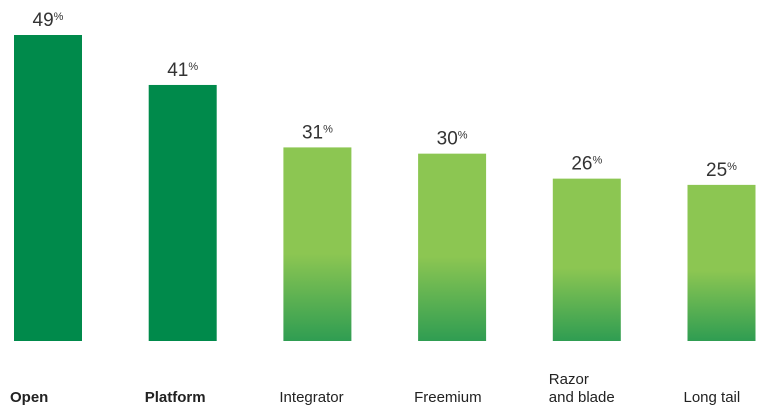 The height and width of the screenshot is (413, 767). What do you see at coordinates (29, 397) in the screenshot?
I see `category-label: Open` at bounding box center [29, 397].